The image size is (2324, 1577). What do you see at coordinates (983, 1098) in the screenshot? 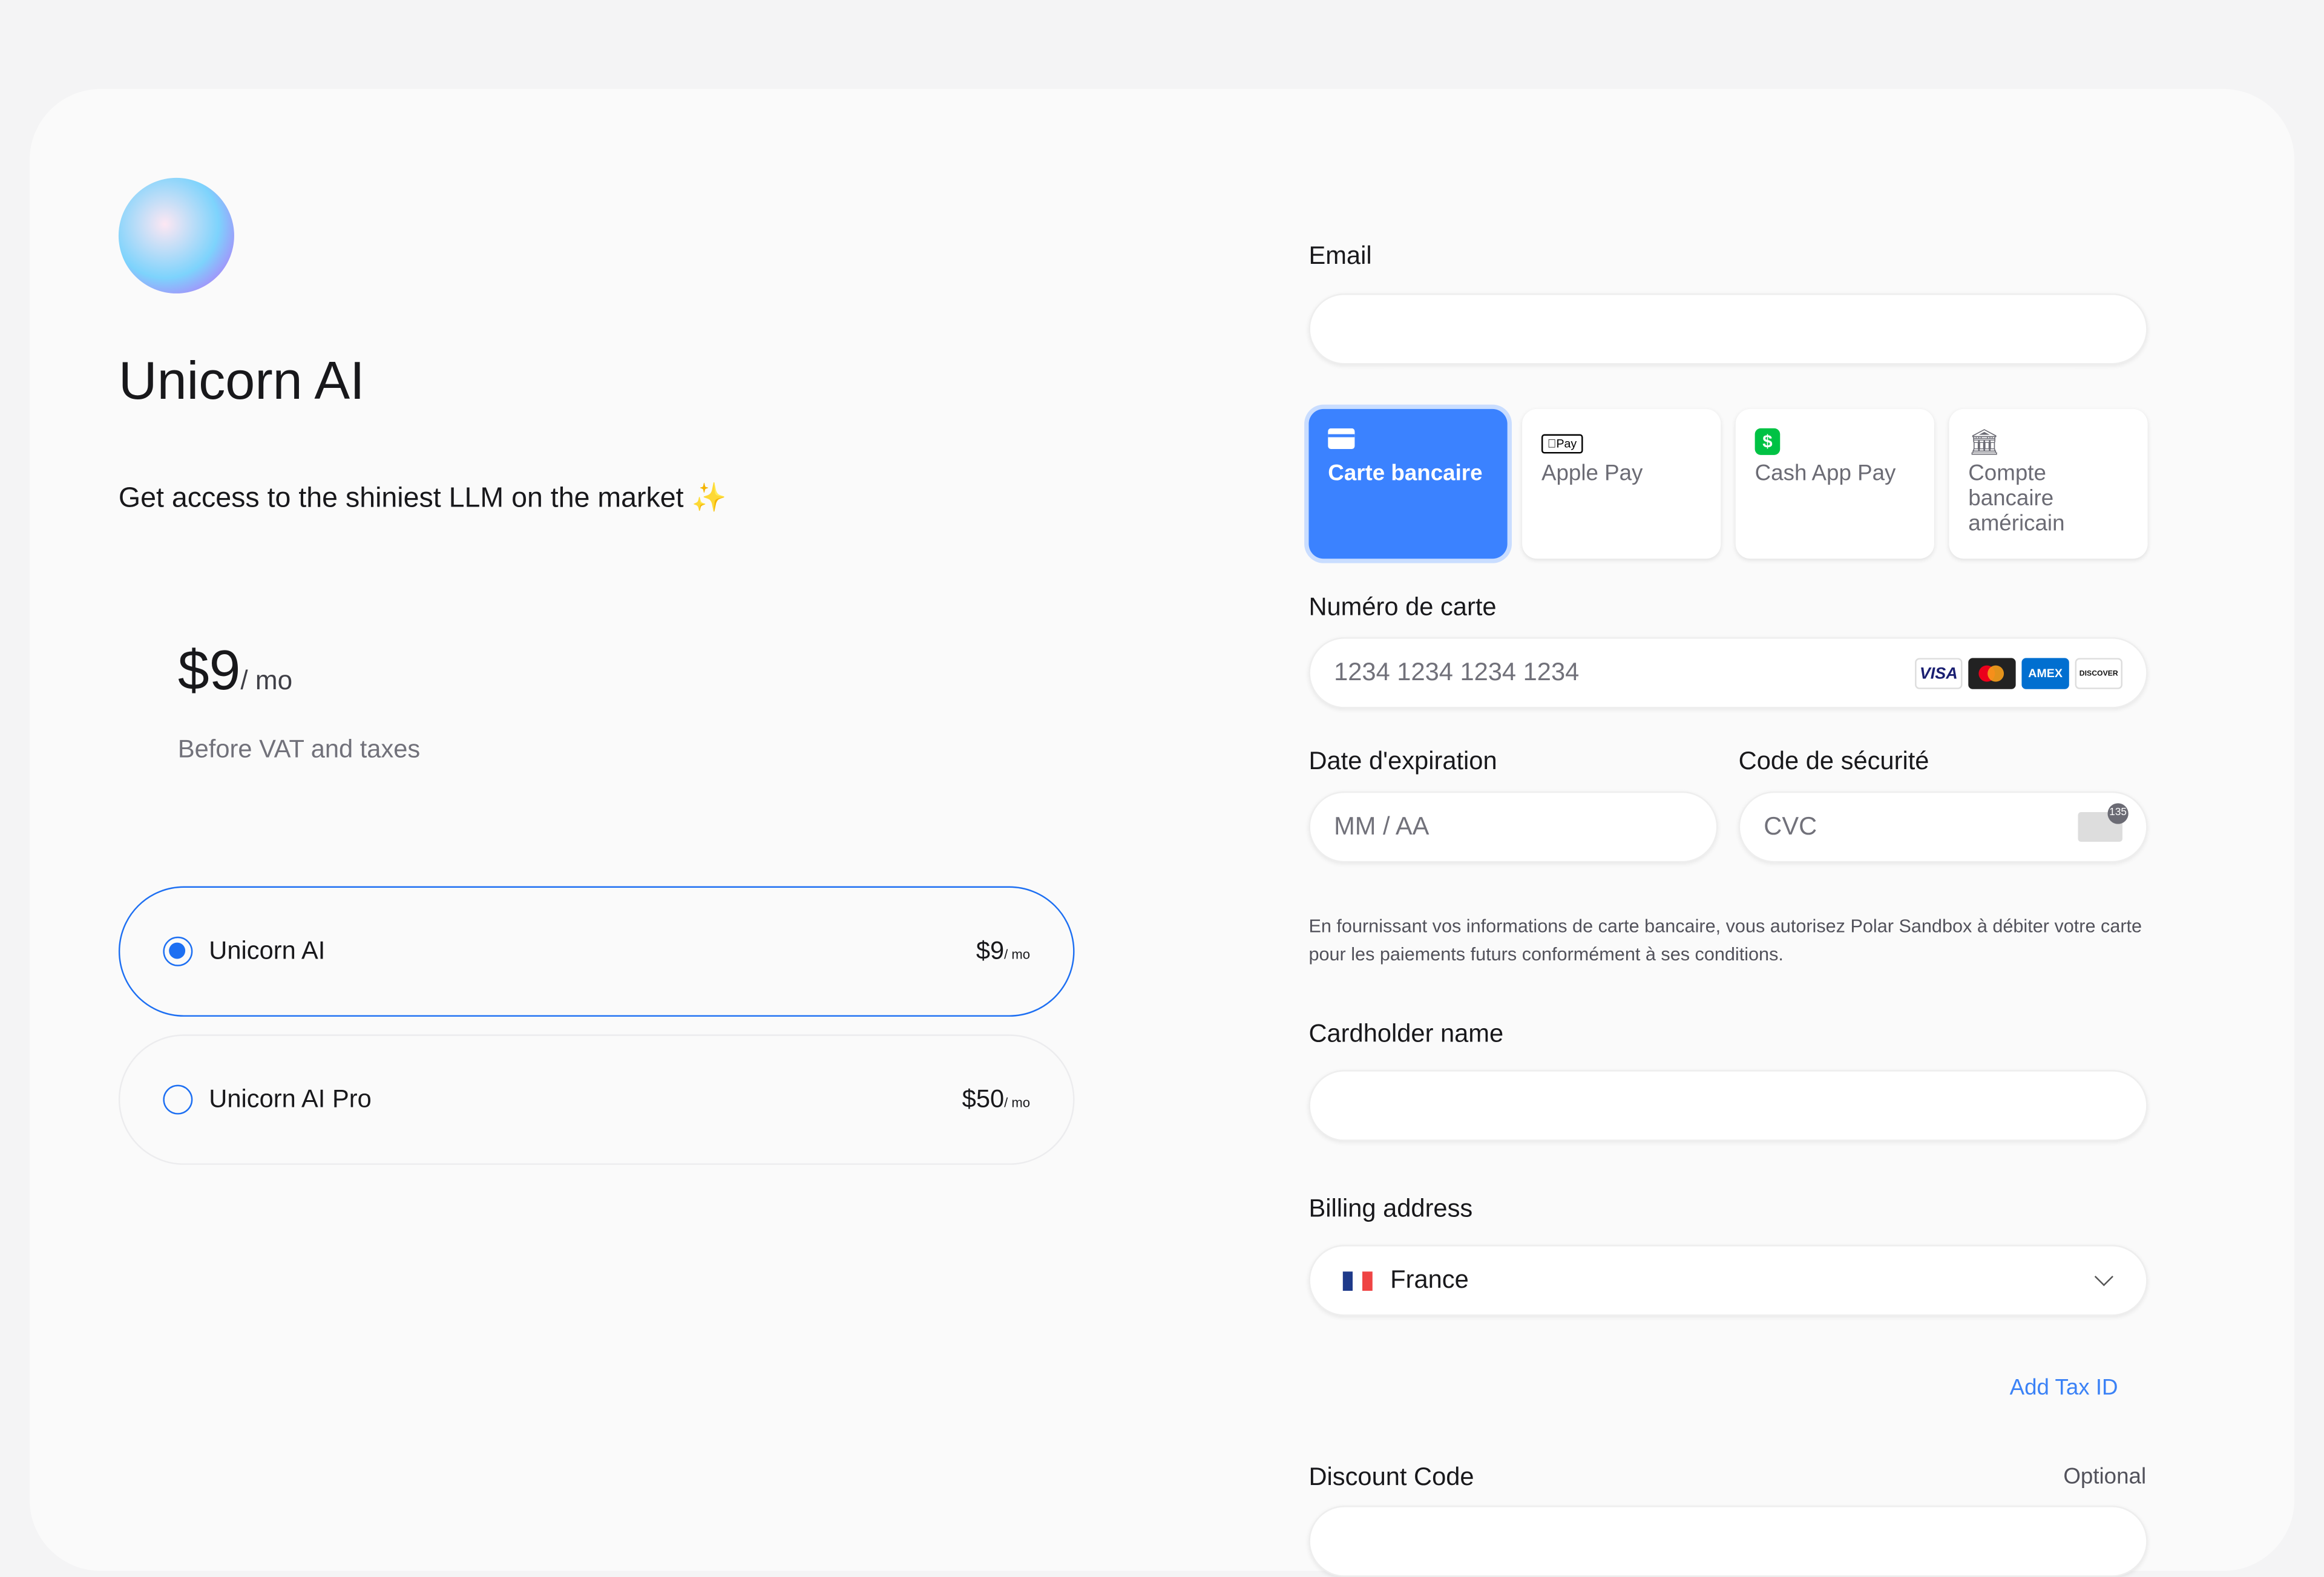
I see `option-price-amount: $50` at bounding box center [983, 1098].